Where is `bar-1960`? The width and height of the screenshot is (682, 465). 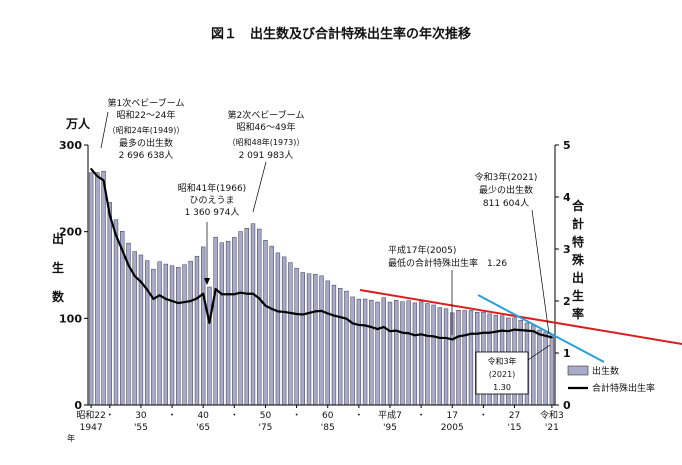 bar-1960 is located at coordinates (172, 335).